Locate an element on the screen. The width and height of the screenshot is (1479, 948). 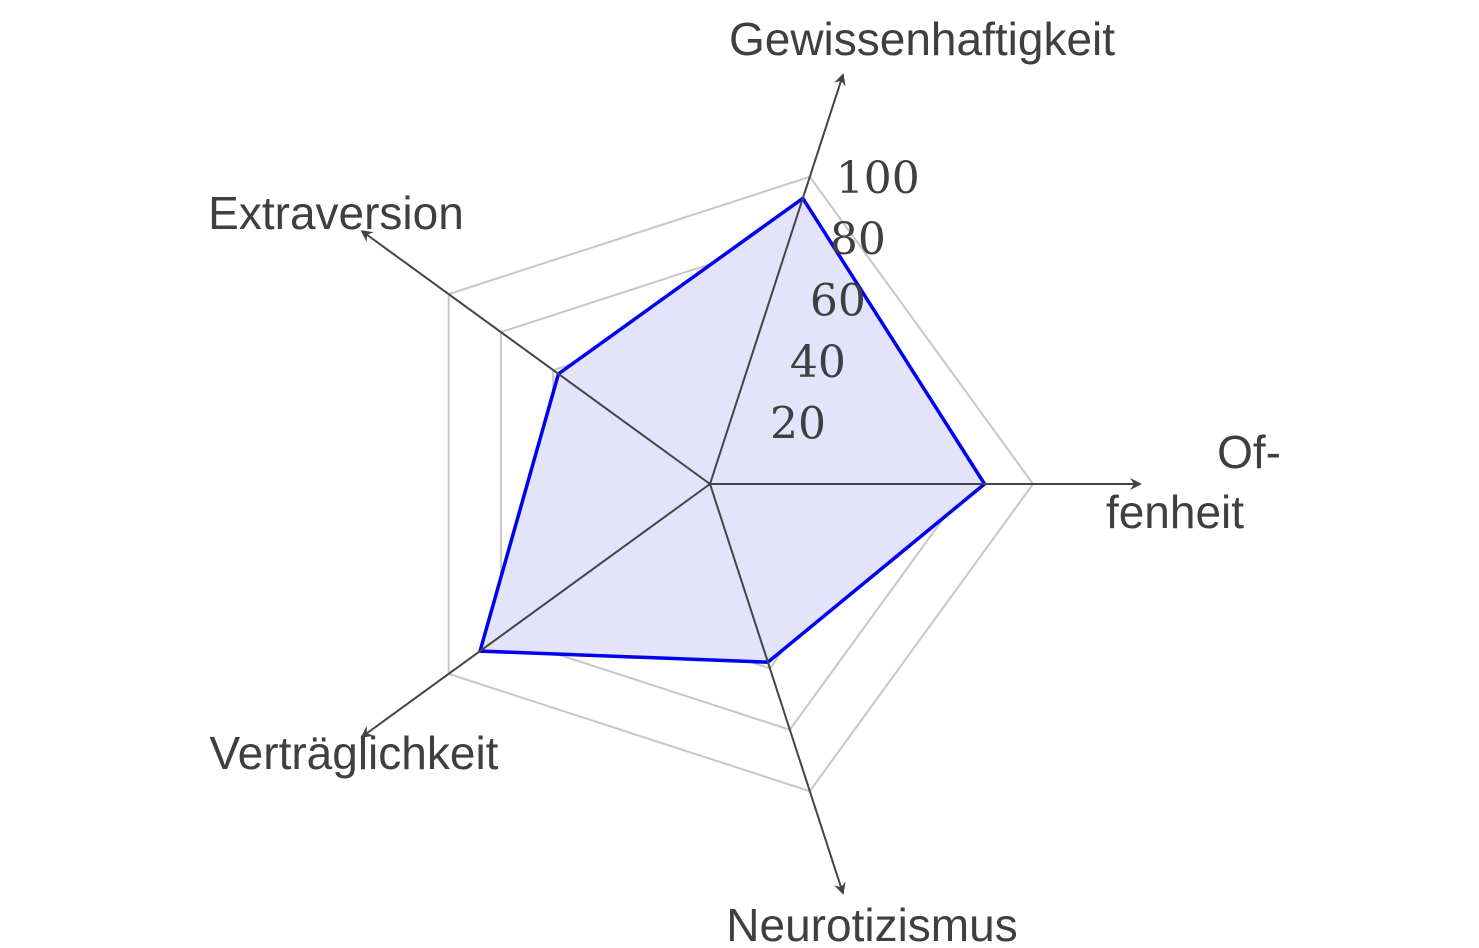
axis-label-neurotizismus: Neurotizismus is located at coordinates (871, 923).